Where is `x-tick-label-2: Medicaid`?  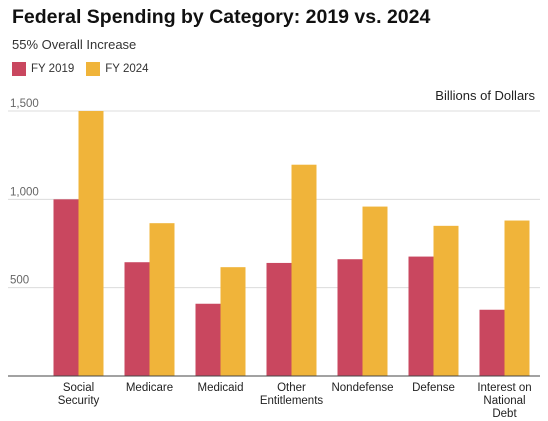 x-tick-label-2: Medicaid is located at coordinates (220, 388).